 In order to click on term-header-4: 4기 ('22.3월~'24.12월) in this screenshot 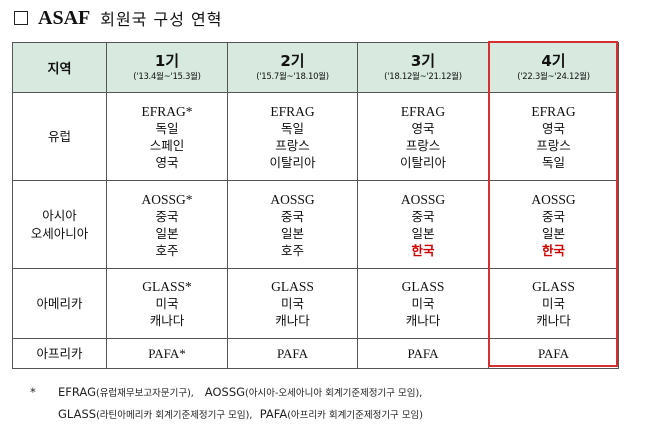, I will do `click(553, 67)`.